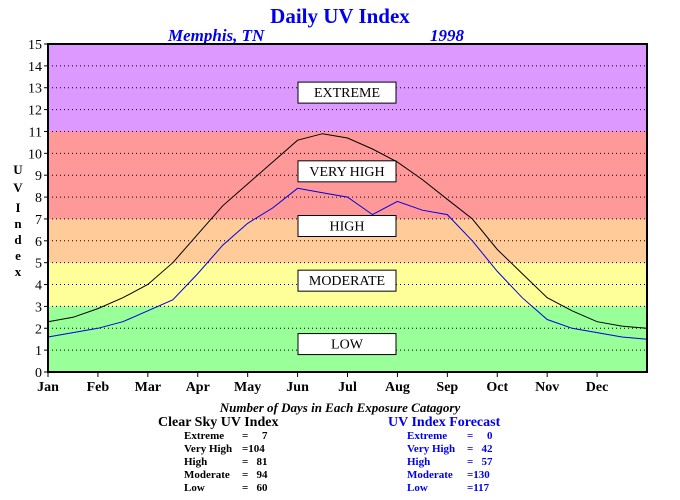 The height and width of the screenshot is (500, 680). I want to click on y-tick-label: 8, so click(38, 198).